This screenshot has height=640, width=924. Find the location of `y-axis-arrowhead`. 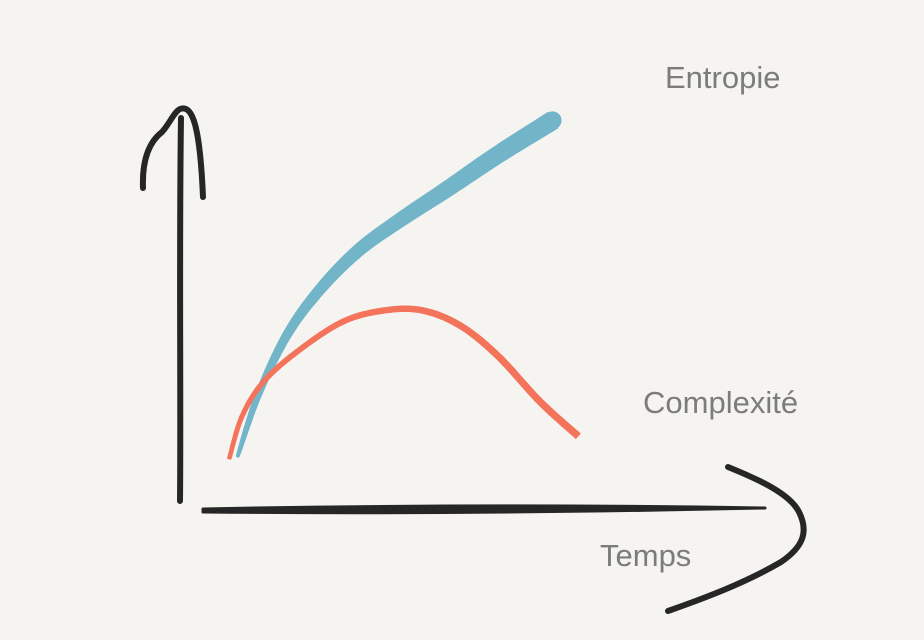

y-axis-arrowhead is located at coordinates (172, 152).